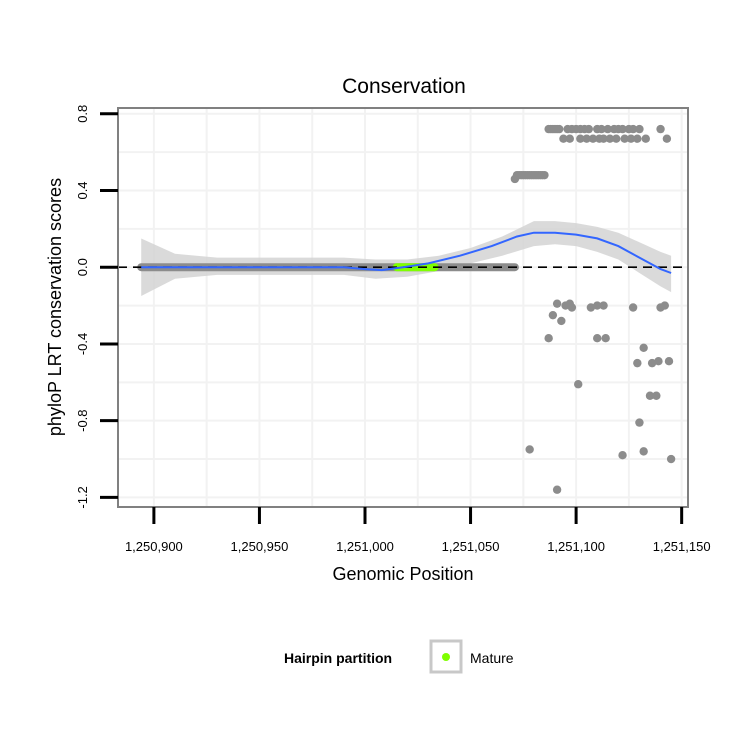 The image size is (750, 750). What do you see at coordinates (365, 546) in the screenshot?
I see `x-tick-label: 1,251,000` at bounding box center [365, 546].